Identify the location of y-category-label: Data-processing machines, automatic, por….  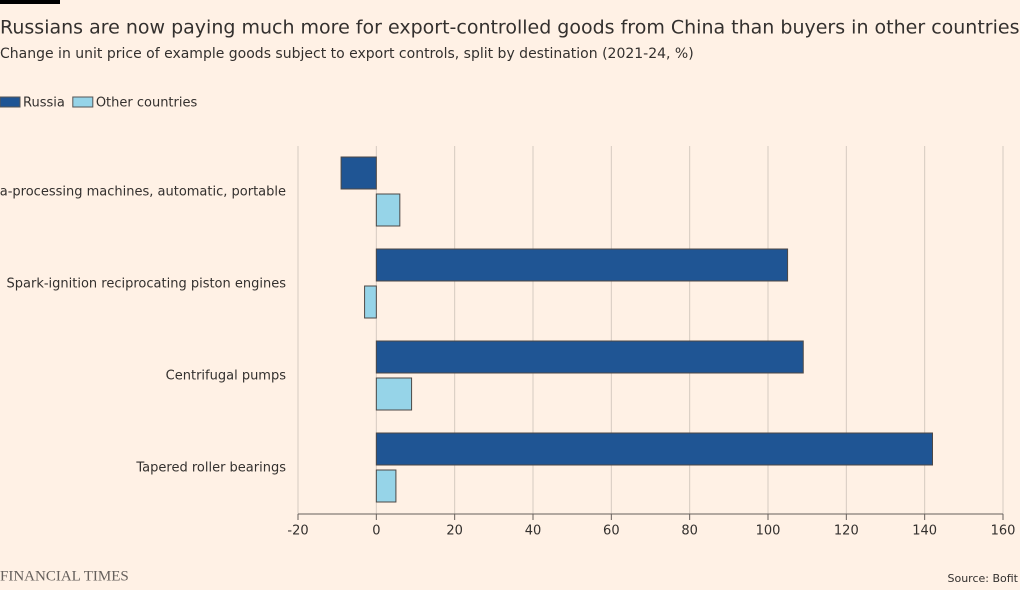
(143, 192).